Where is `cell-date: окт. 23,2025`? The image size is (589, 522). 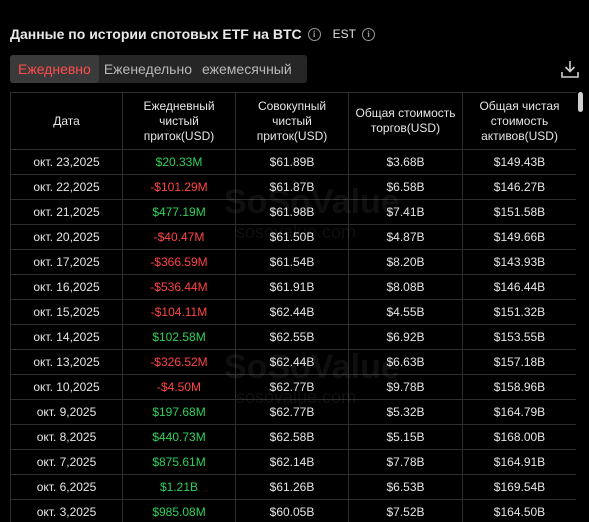 cell-date: окт. 23,2025 is located at coordinates (67, 162).